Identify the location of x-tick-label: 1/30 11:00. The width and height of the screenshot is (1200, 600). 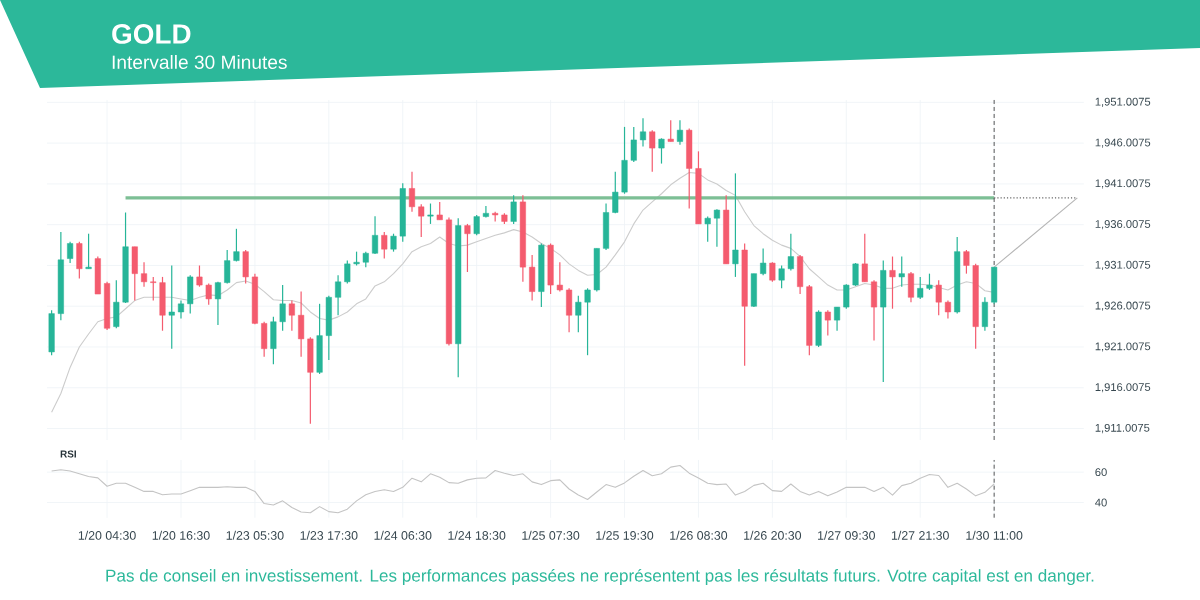
(994, 535).